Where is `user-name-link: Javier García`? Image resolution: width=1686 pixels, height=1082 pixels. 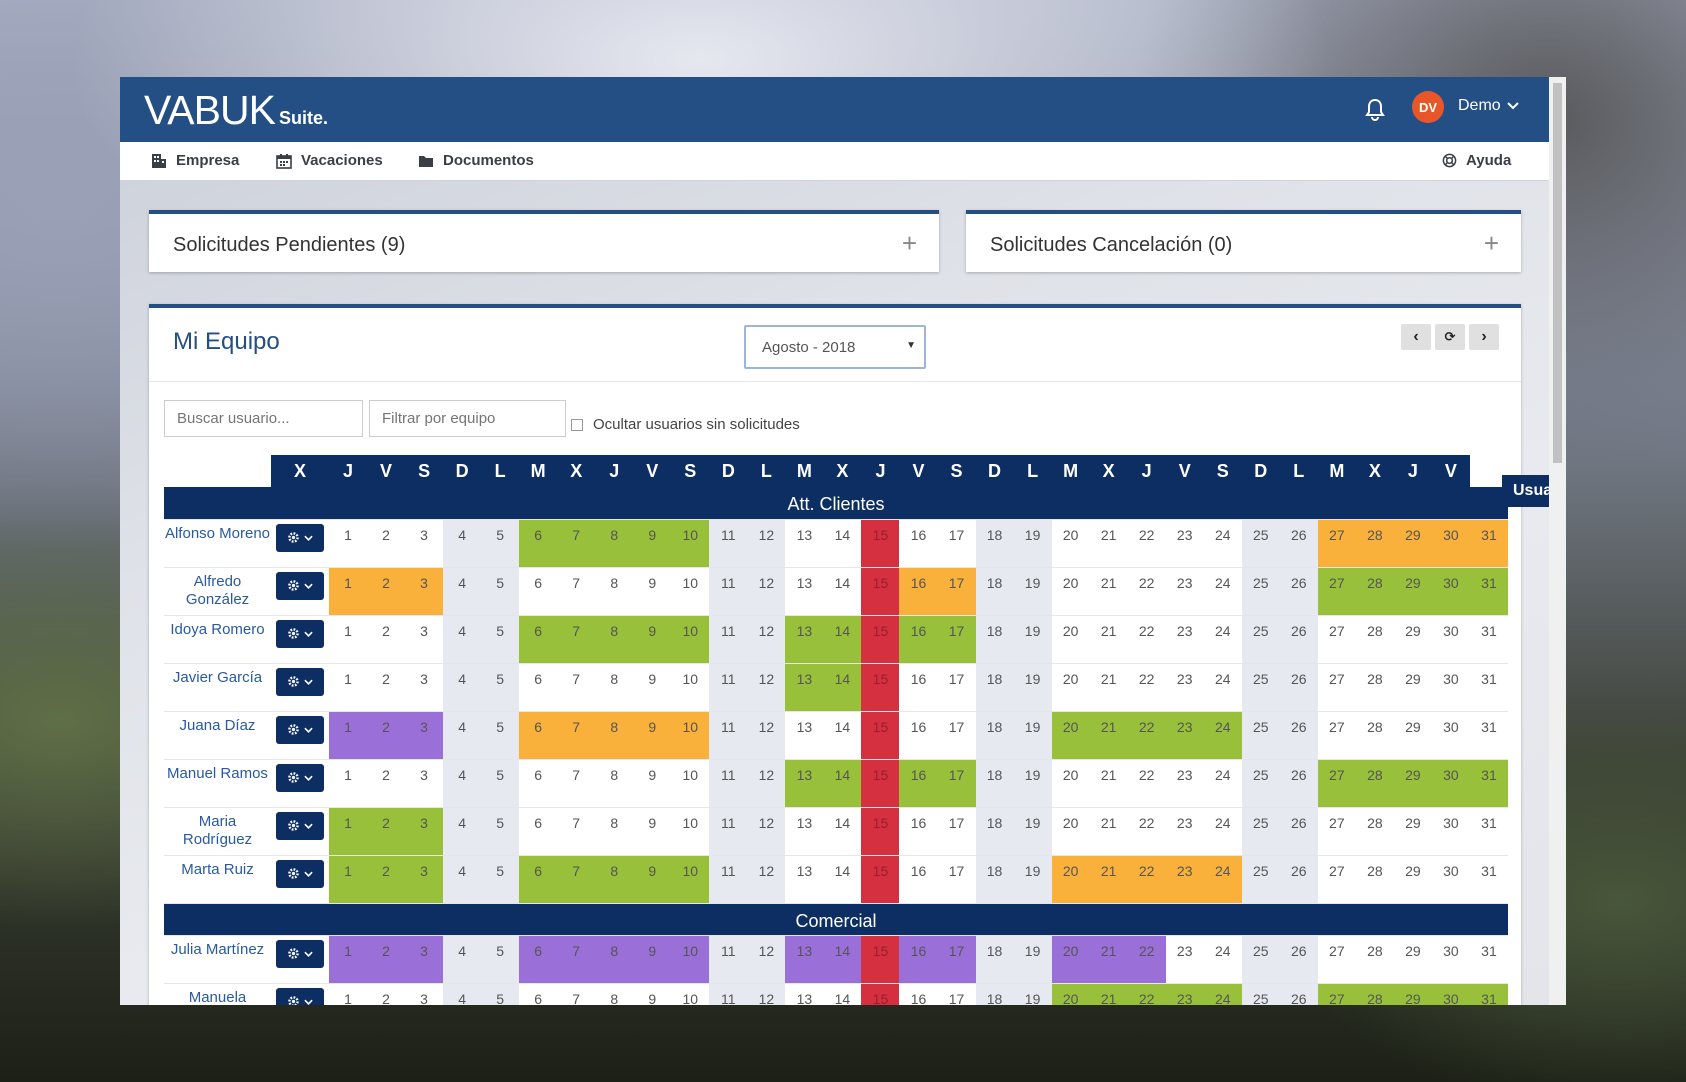 user-name-link: Javier García is located at coordinates (217, 687).